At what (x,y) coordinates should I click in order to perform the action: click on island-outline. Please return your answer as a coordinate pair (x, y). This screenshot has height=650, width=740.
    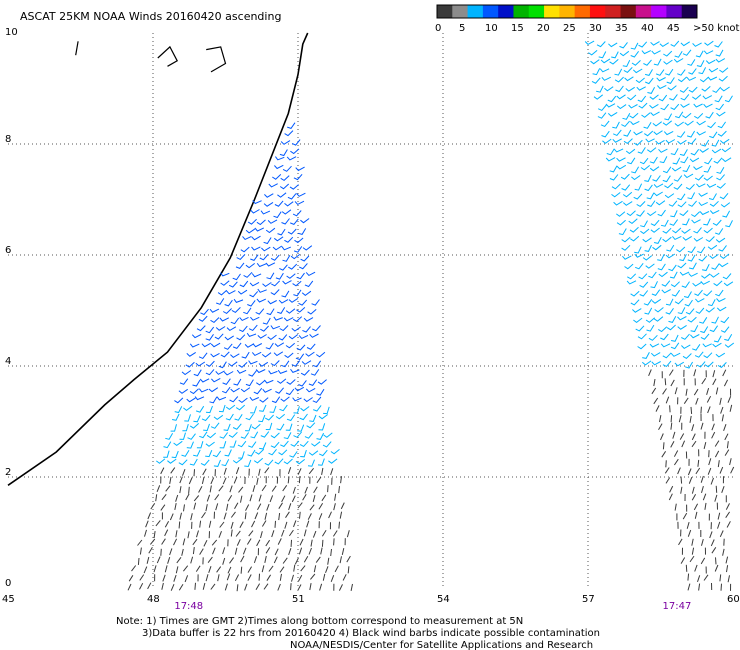
    Looking at the image, I should click on (216, 59).